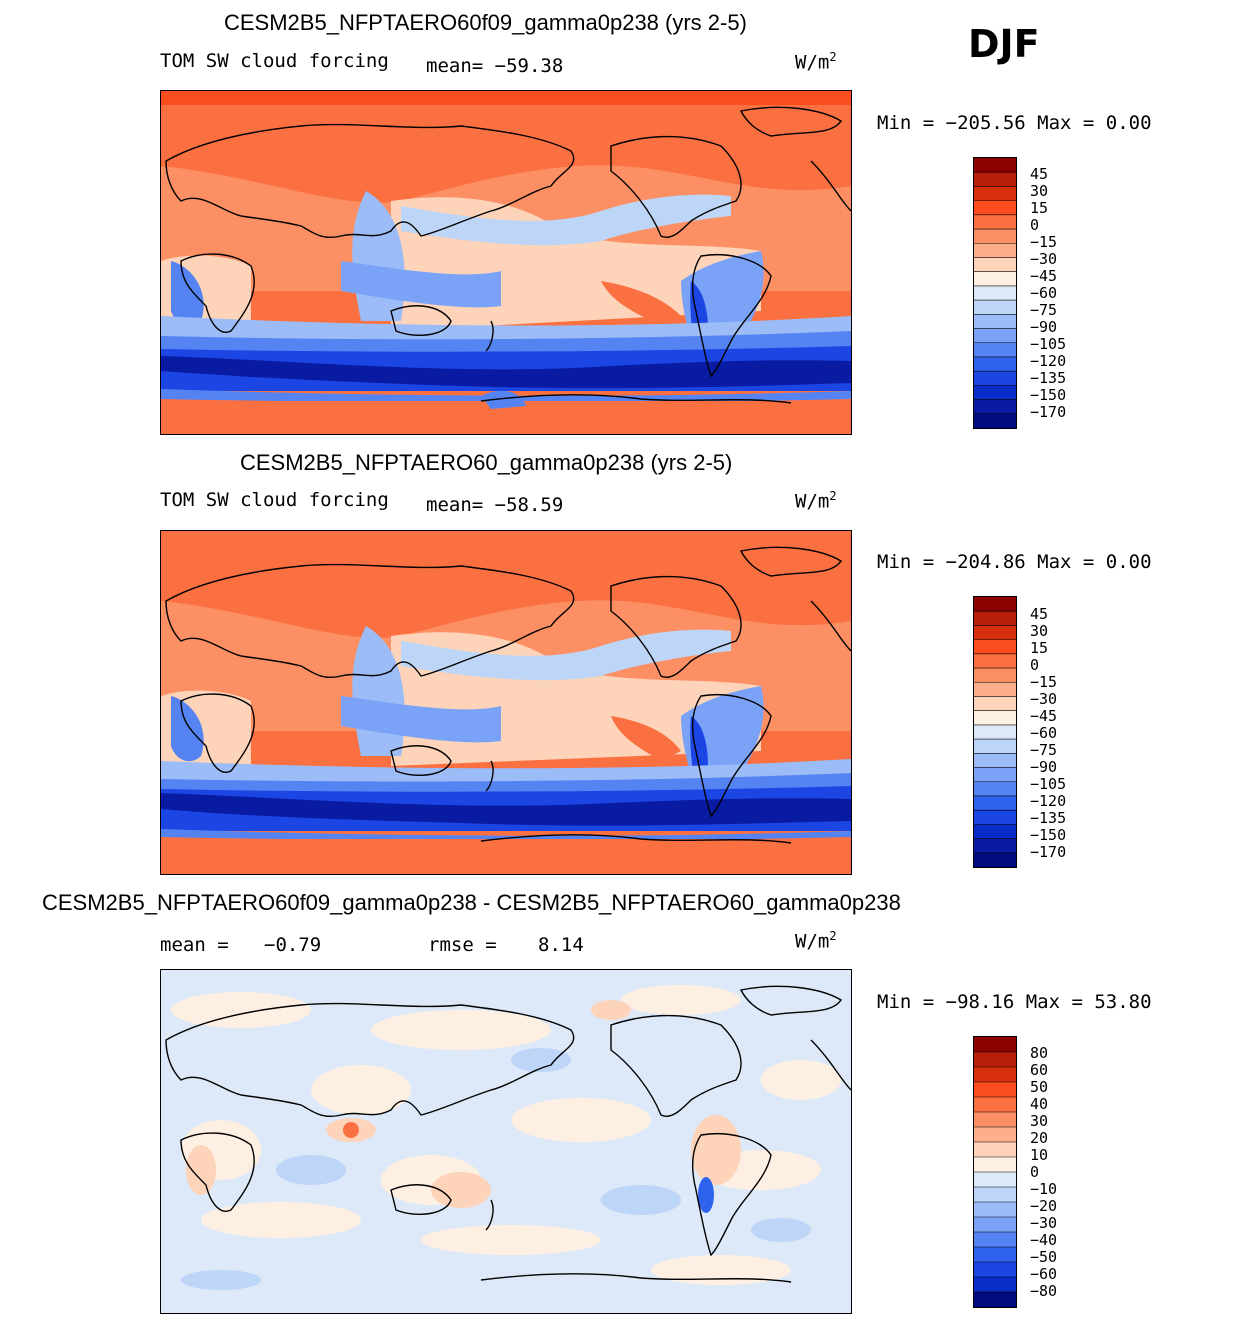 The width and height of the screenshot is (1250, 1329). I want to click on panel1-colorbar-tick: −150, so click(1048, 395).